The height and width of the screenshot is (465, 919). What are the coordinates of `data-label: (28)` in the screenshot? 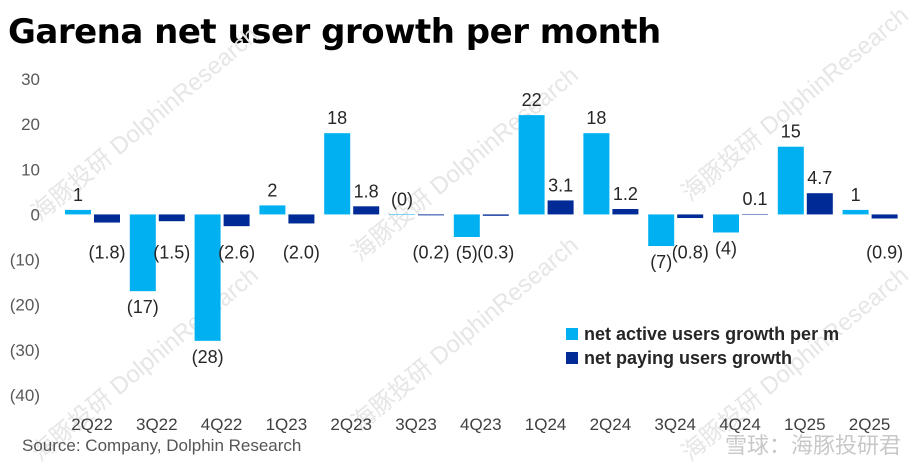 It's located at (208, 357).